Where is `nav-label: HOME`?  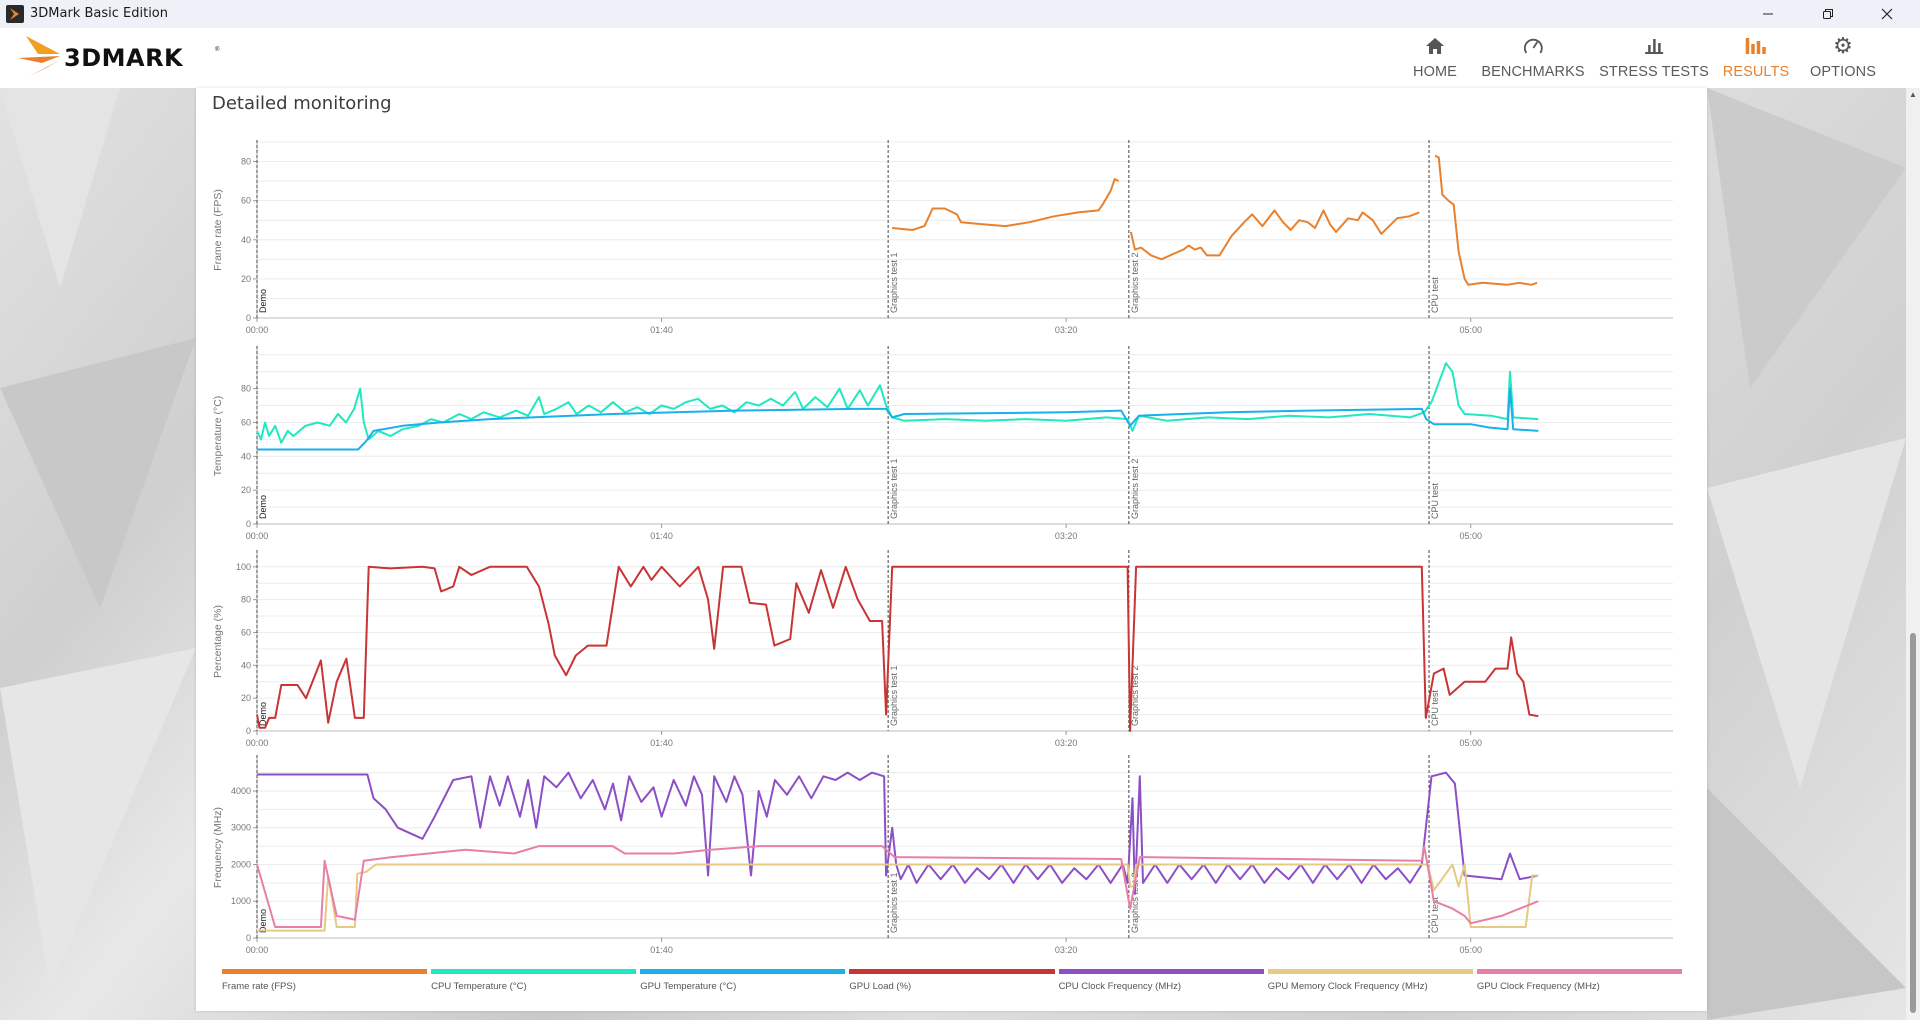
nav-label: HOME is located at coordinates (1435, 72).